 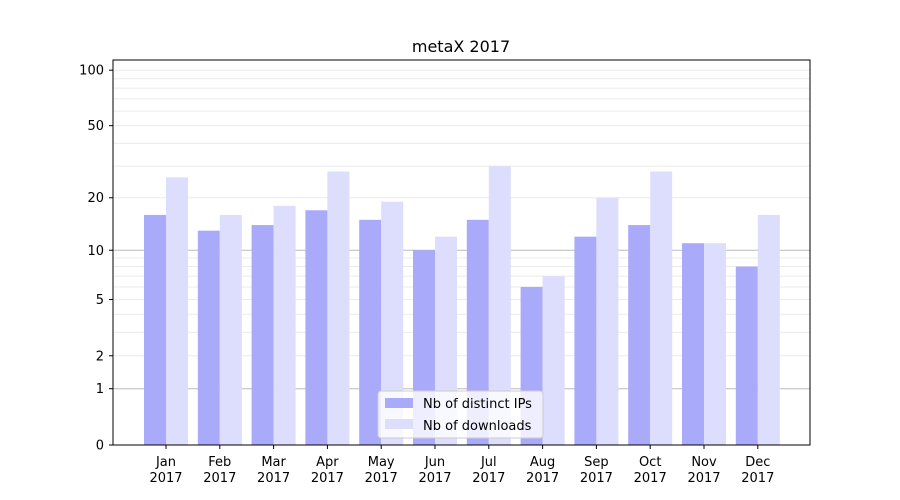 I want to click on x-tick-label: Feb 2017, so click(x=219, y=470).